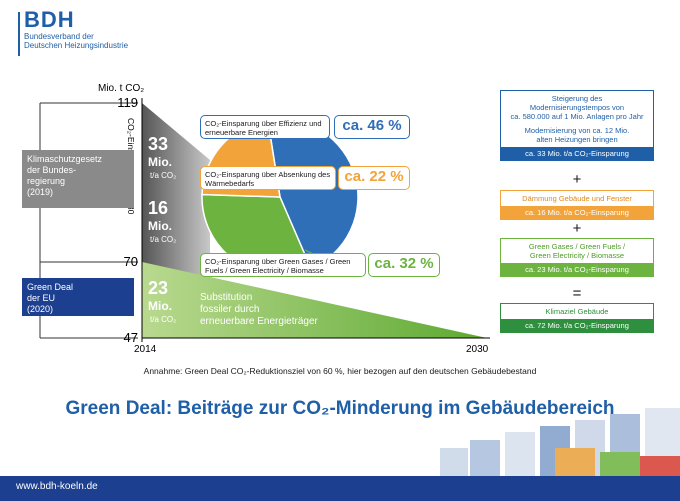 This screenshot has height=501, width=680. What do you see at coordinates (577, 269) in the screenshot?
I see `box3-foot: ca. 23 Mio. t/a CO₂-Einsparung` at bounding box center [577, 269].